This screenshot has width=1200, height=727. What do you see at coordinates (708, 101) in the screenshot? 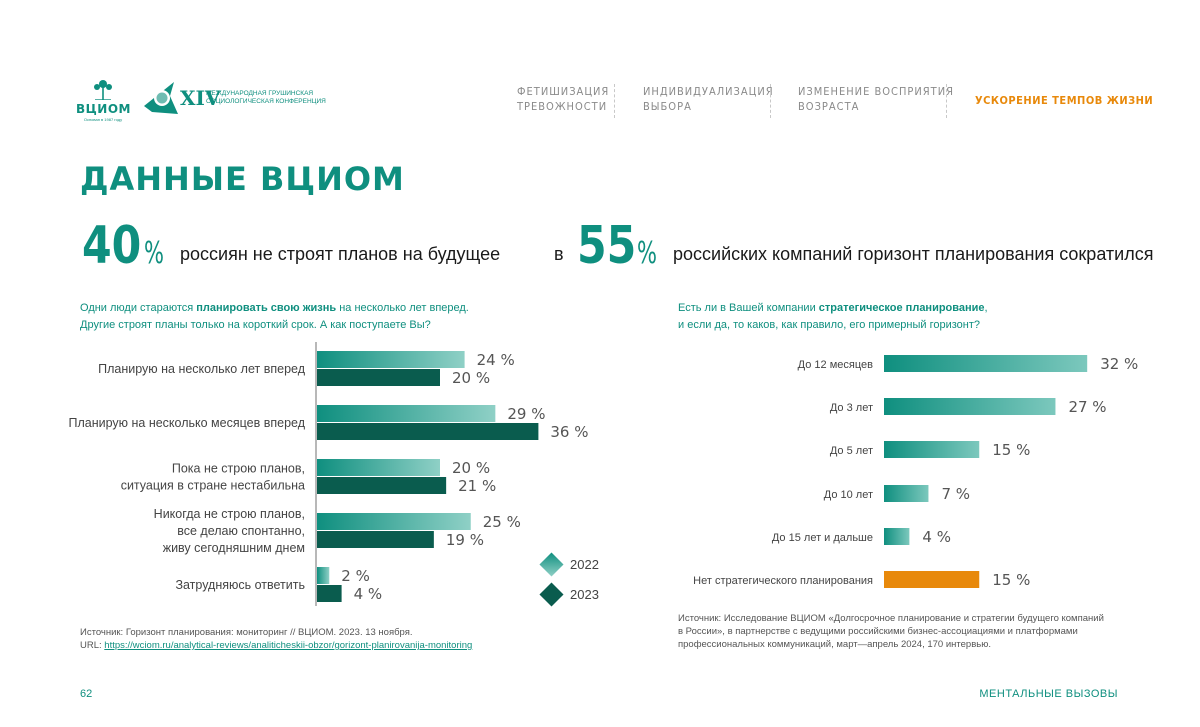
I see `nav-item-individualization: Индивидуализация выбора` at bounding box center [708, 101].